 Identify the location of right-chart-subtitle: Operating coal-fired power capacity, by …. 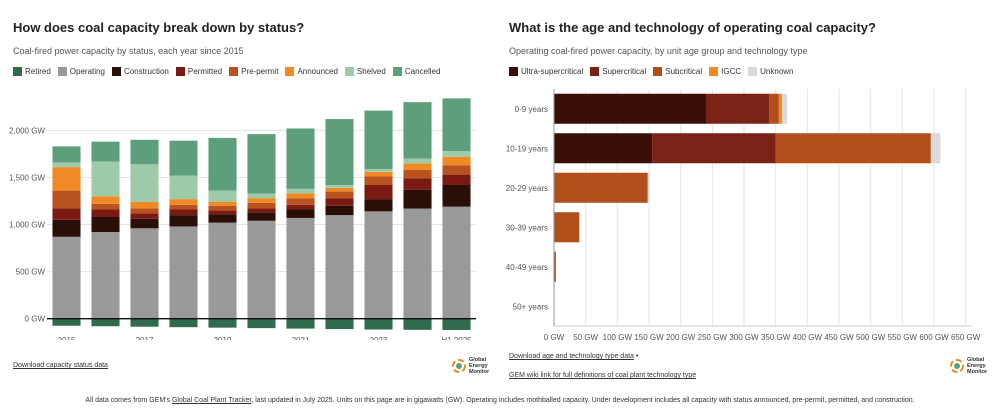
(658, 51).